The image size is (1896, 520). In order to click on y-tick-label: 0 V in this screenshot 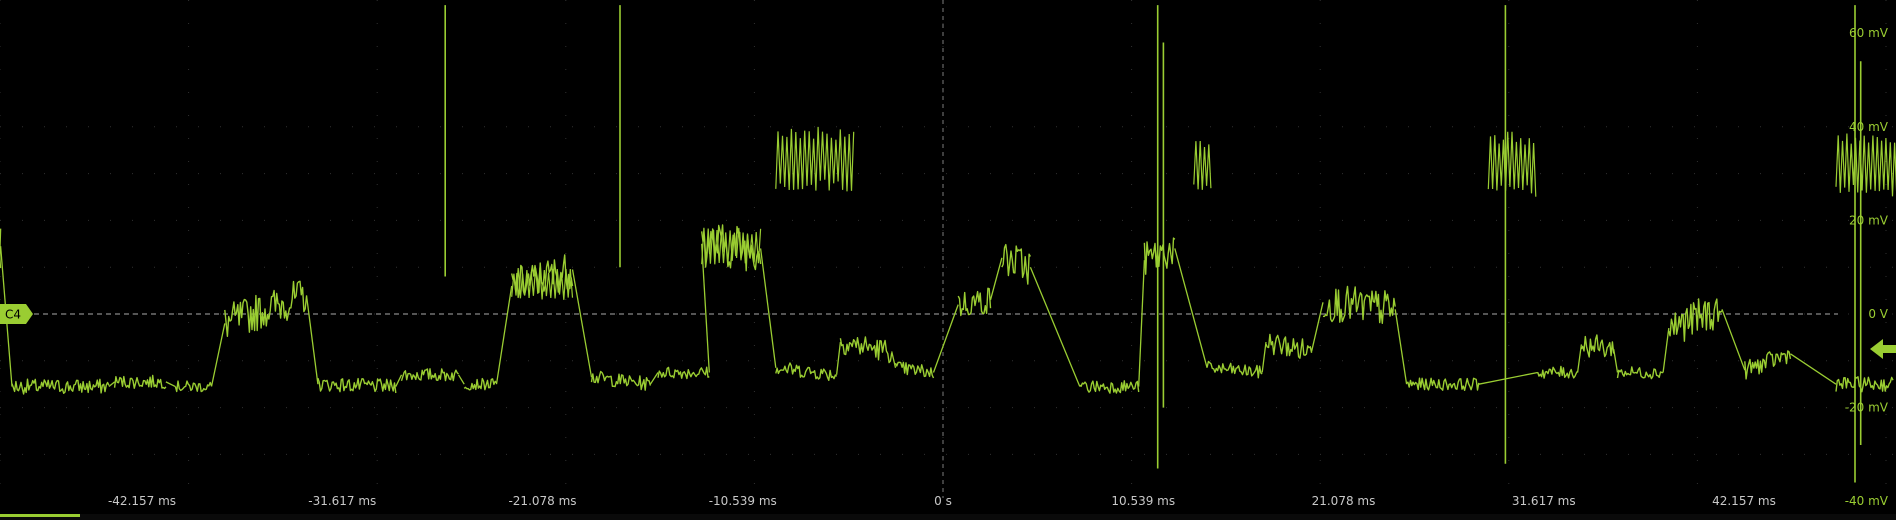, I will do `click(1878, 314)`.